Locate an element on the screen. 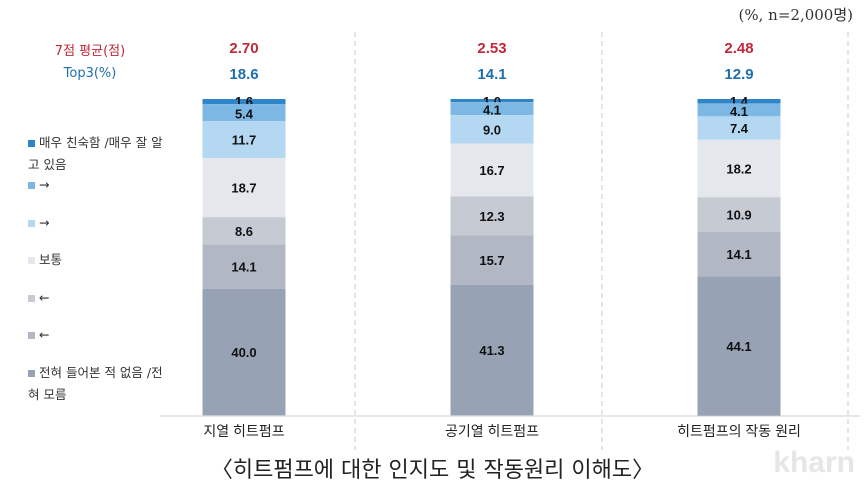 This screenshot has width=865, height=489. legend-item: 전혀 들어본 적 없음 /전혀 모름 is located at coordinates (98, 384).